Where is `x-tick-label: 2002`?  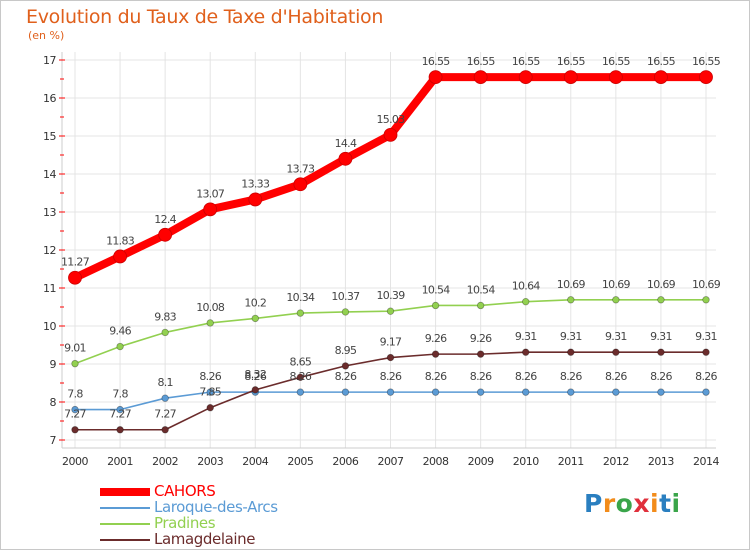 x-tick-label: 2002 is located at coordinates (165, 461).